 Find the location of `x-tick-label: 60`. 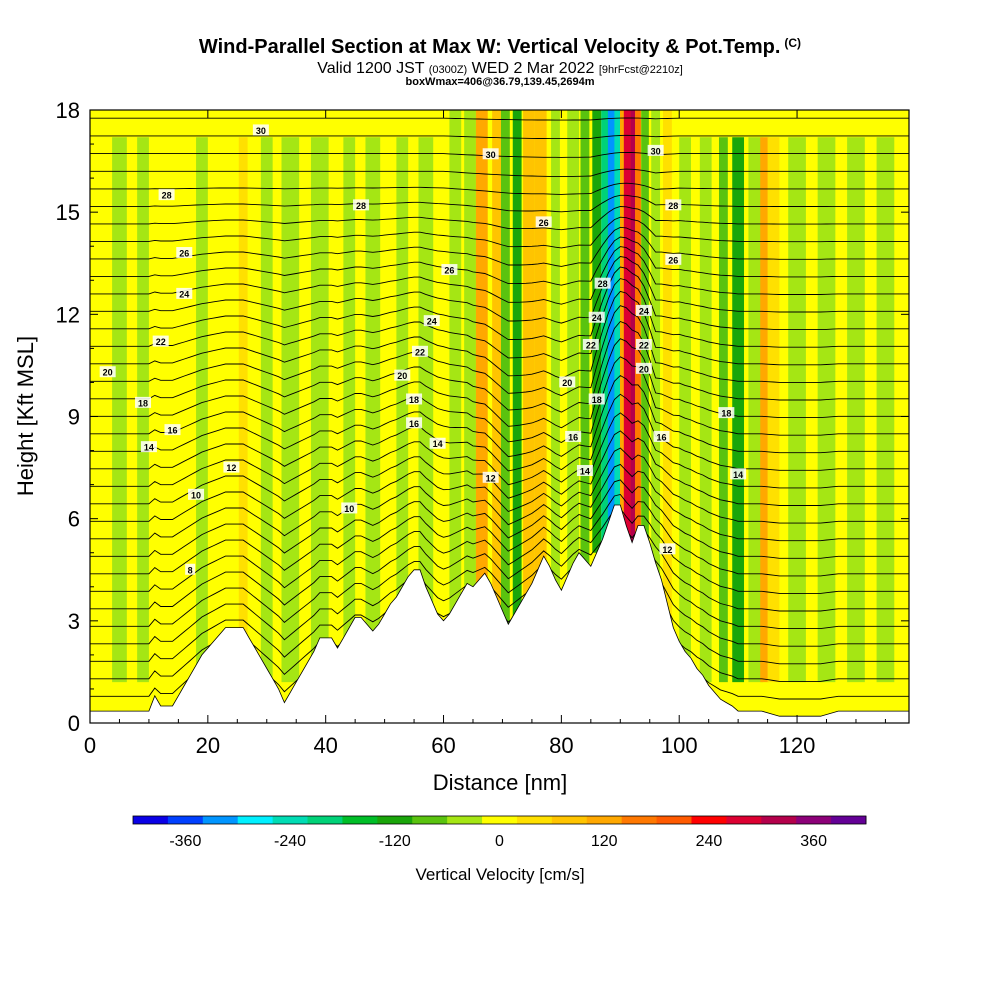

x-tick-label: 60 is located at coordinates (443, 745).